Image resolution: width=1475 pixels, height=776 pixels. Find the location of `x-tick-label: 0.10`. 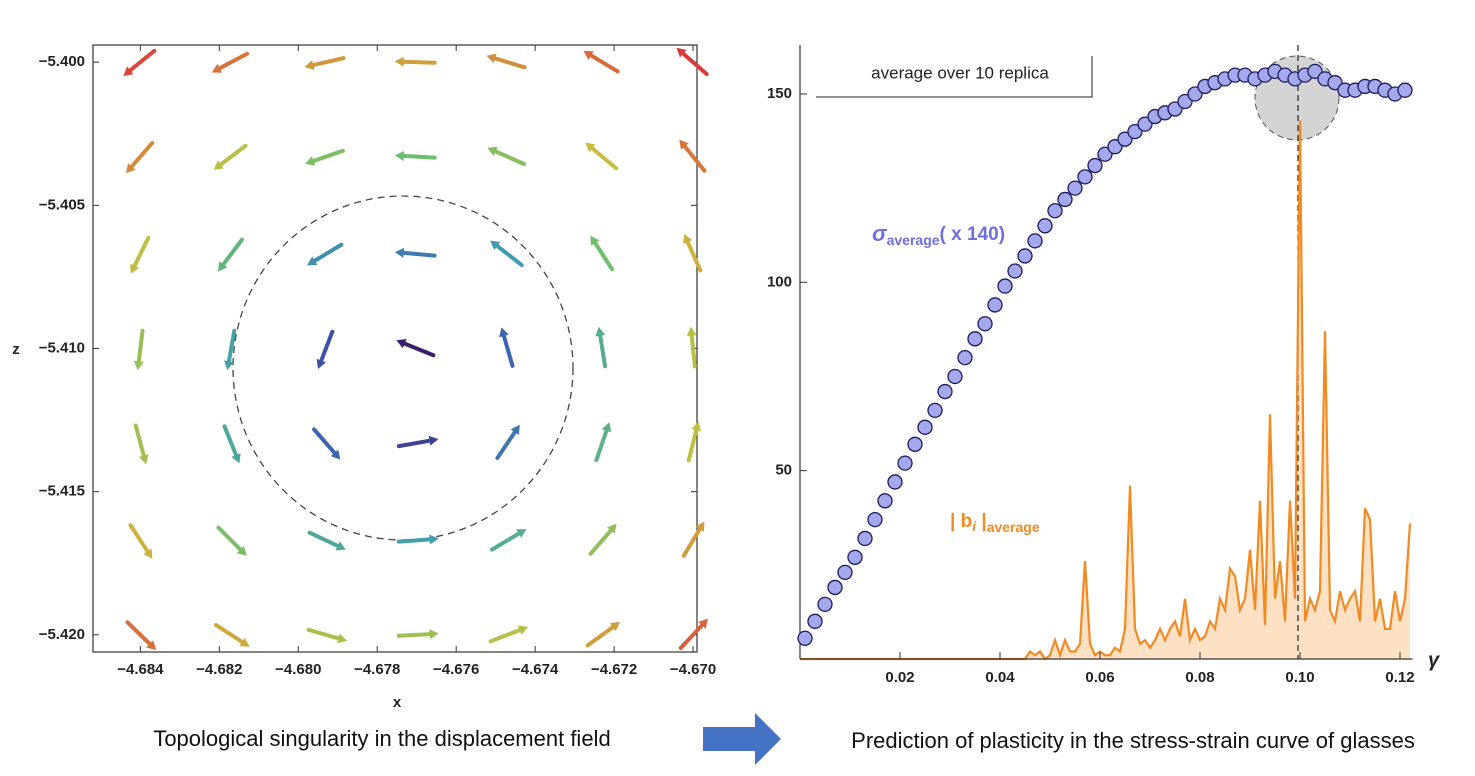

x-tick-label: 0.10 is located at coordinates (1299, 677).